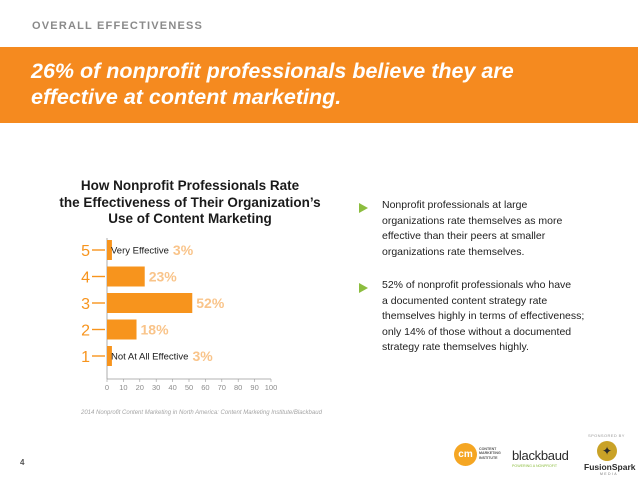 The height and width of the screenshot is (479, 638). I want to click on headline-line-2: effective at content marketing., so click(186, 97).